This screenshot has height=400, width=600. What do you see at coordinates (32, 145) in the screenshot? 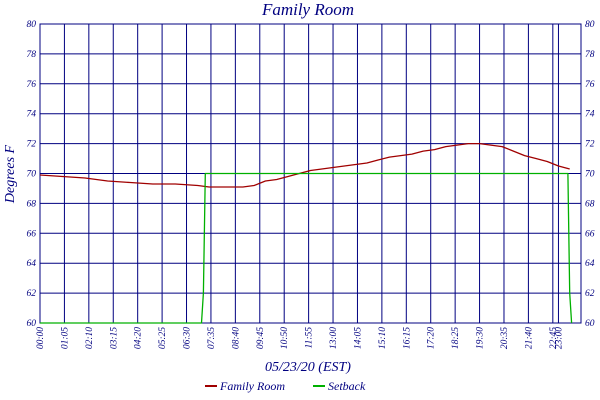
I see `y-tick-label: 72` at bounding box center [32, 145].